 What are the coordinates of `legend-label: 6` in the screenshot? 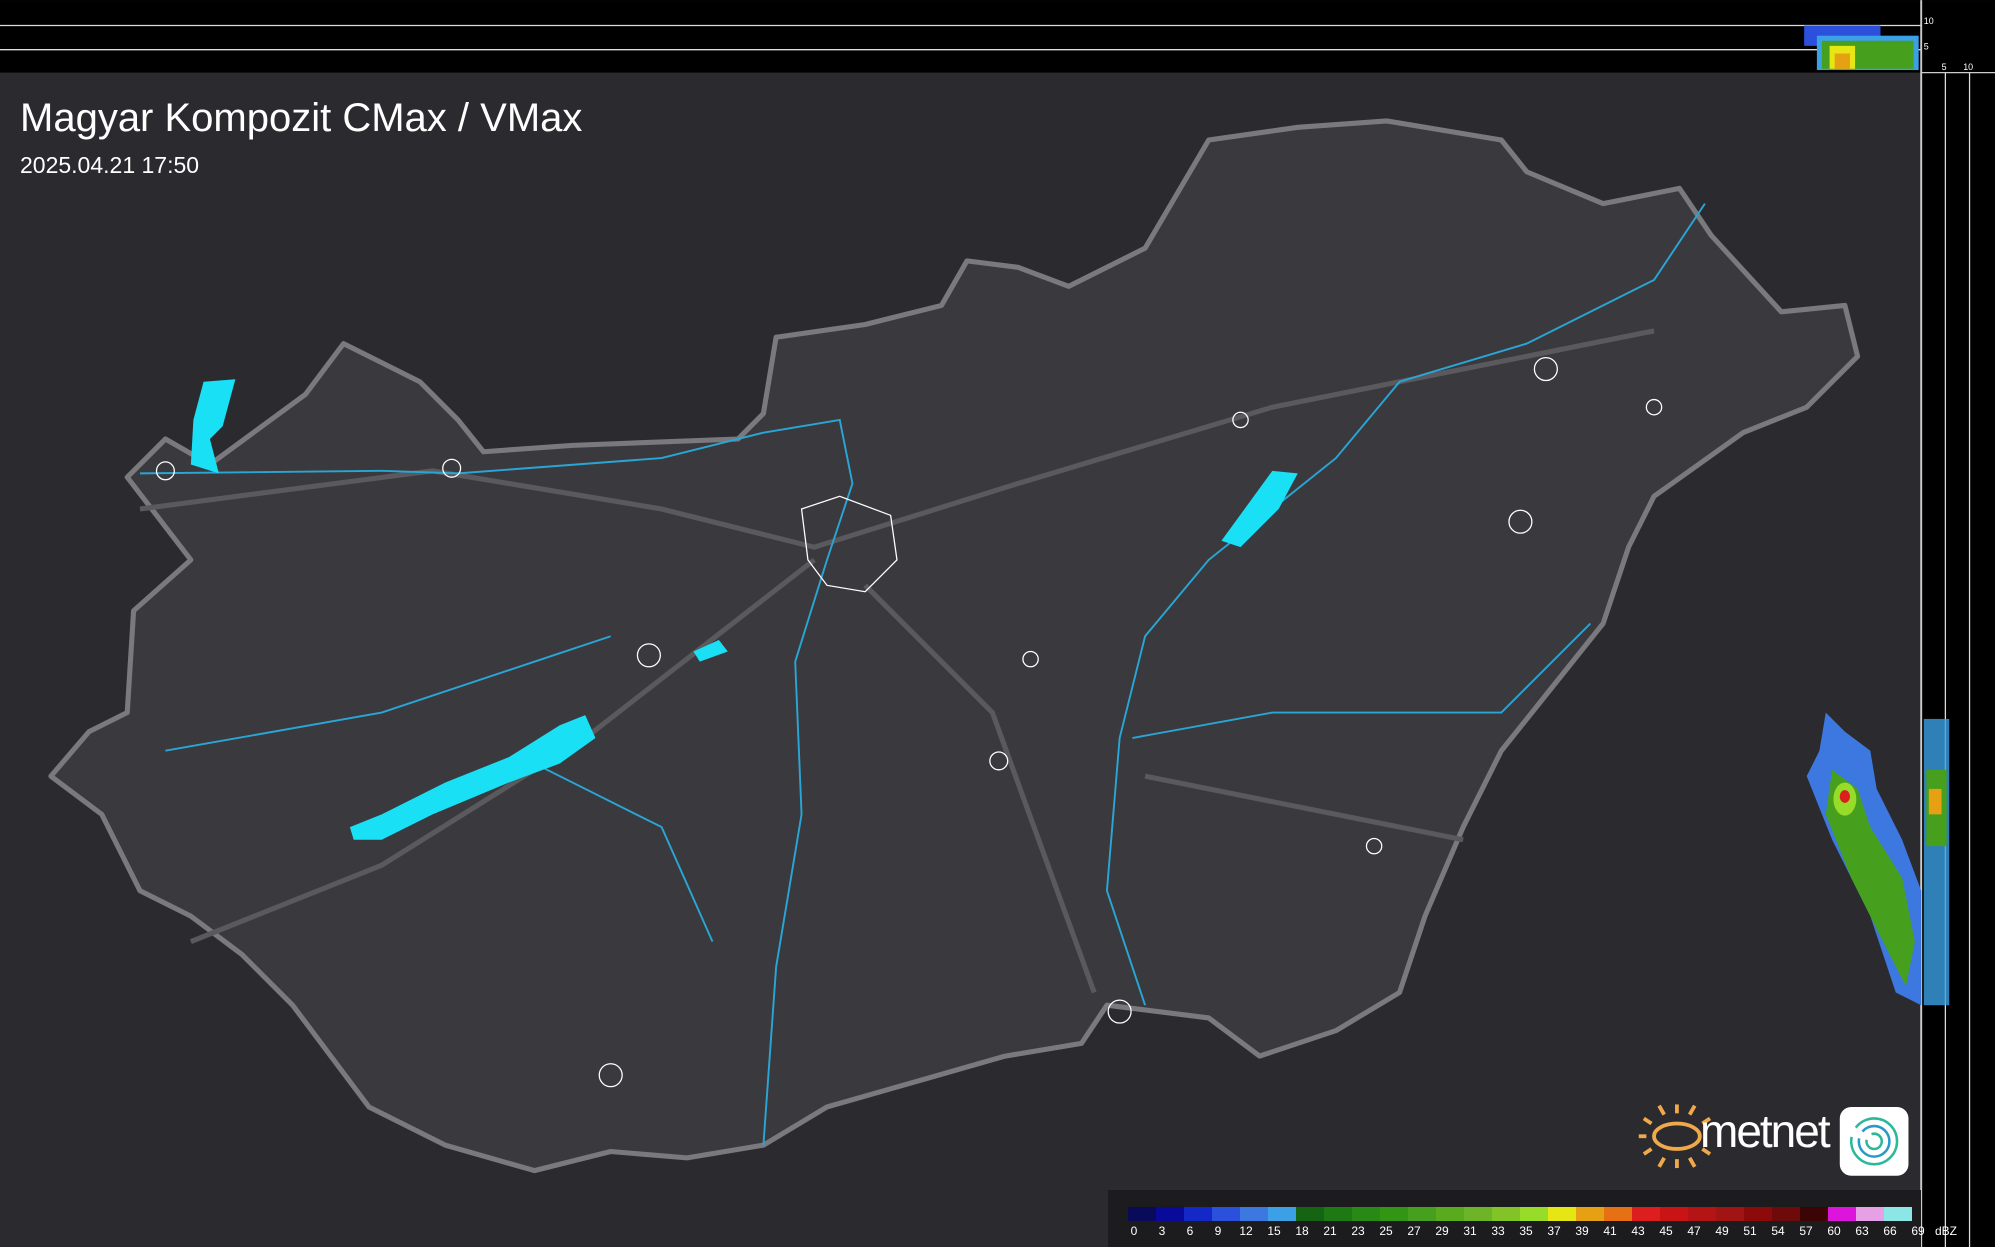 It's located at (1190, 1231).